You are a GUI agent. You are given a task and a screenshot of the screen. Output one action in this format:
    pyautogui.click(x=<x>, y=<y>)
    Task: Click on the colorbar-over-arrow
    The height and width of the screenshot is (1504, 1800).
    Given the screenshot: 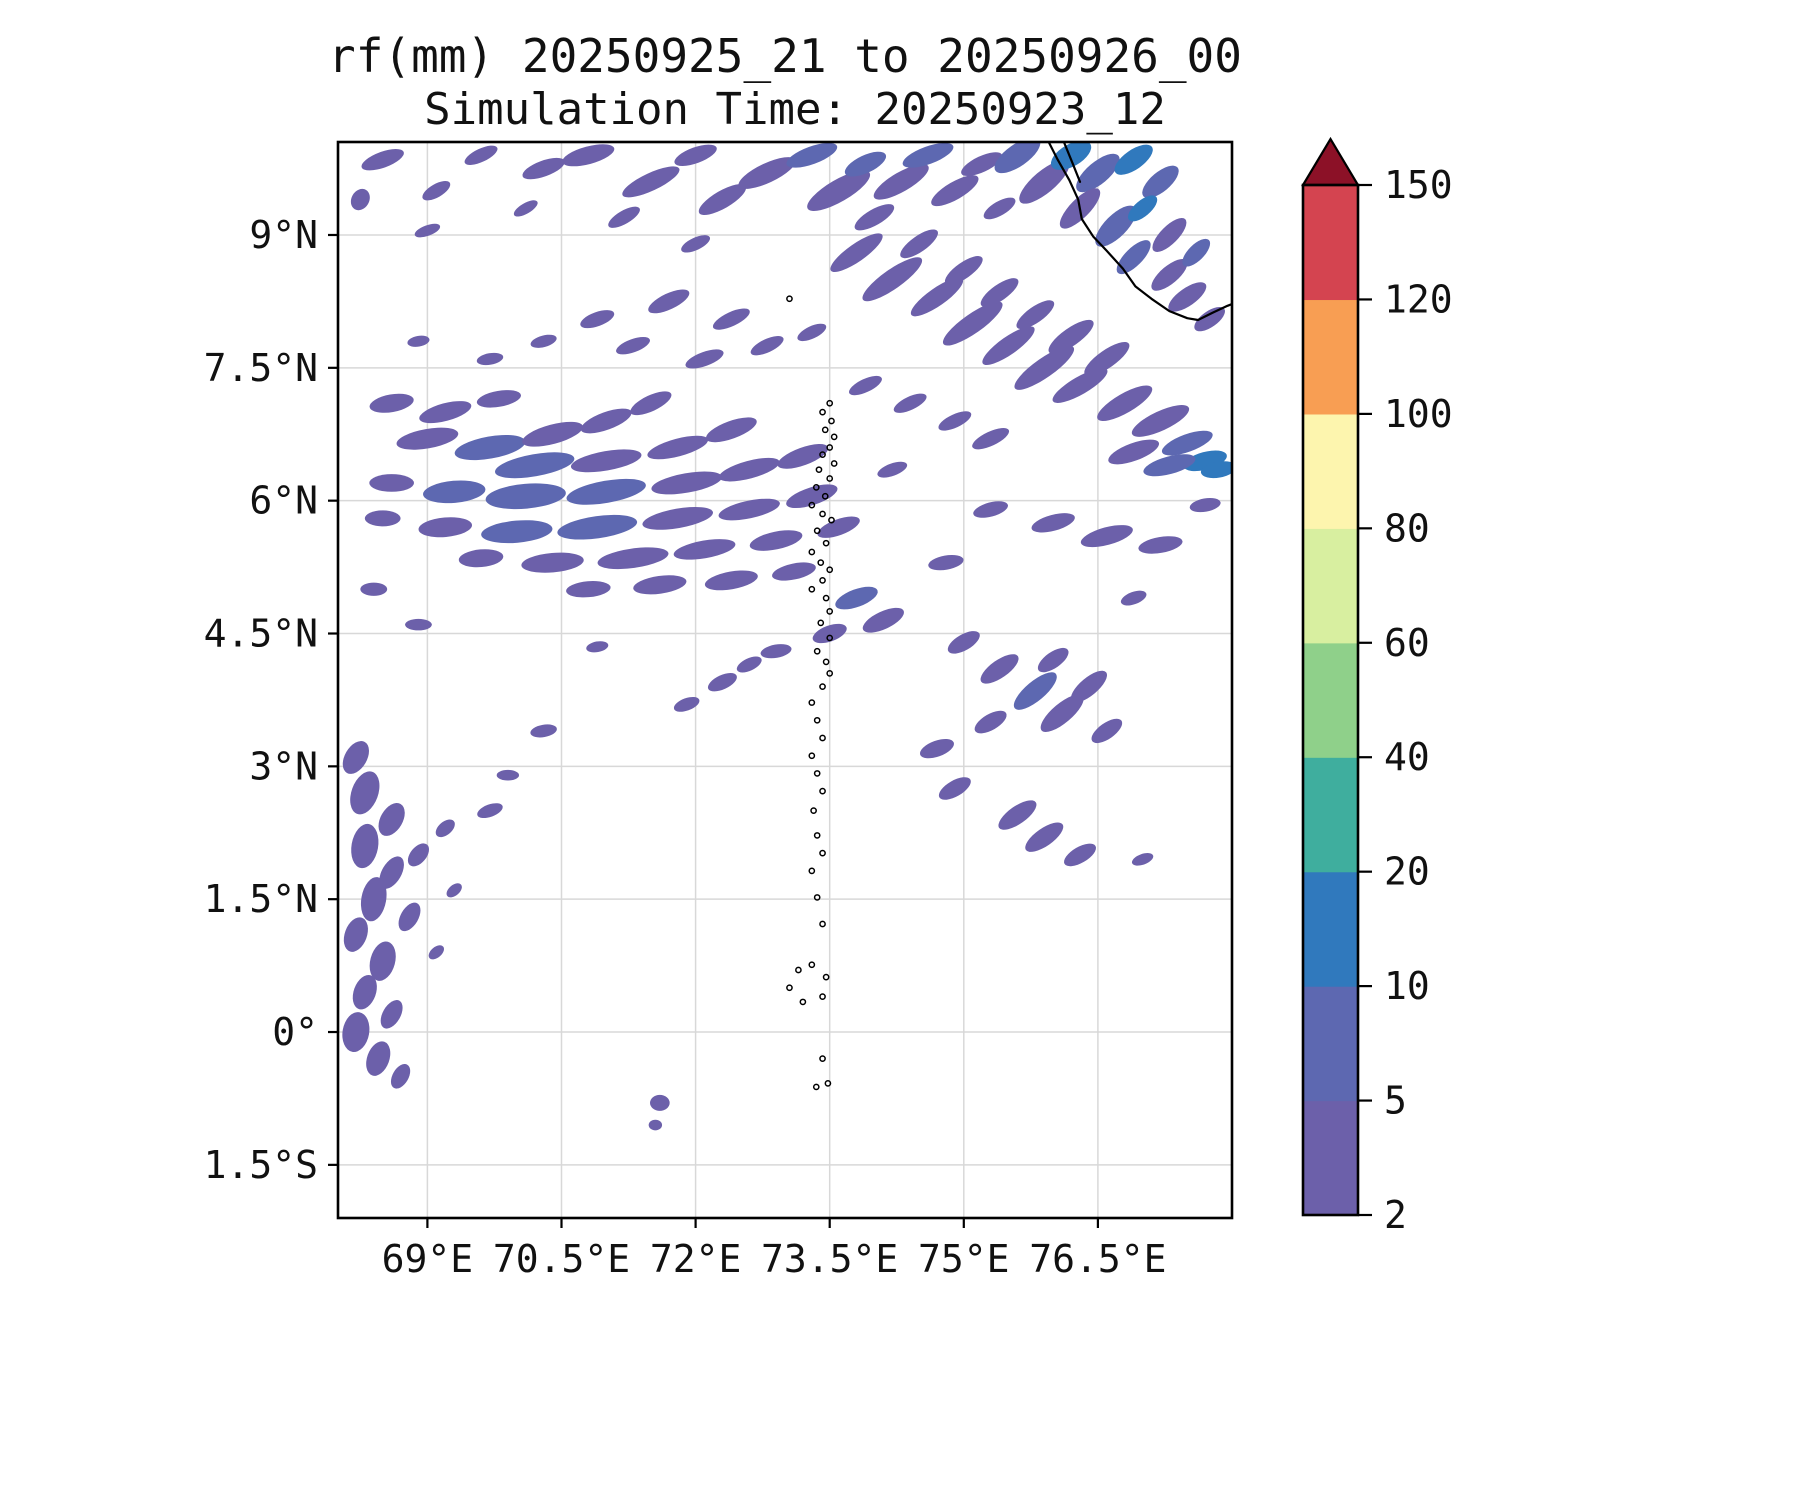 What is the action you would take?
    pyautogui.click(x=1330, y=161)
    